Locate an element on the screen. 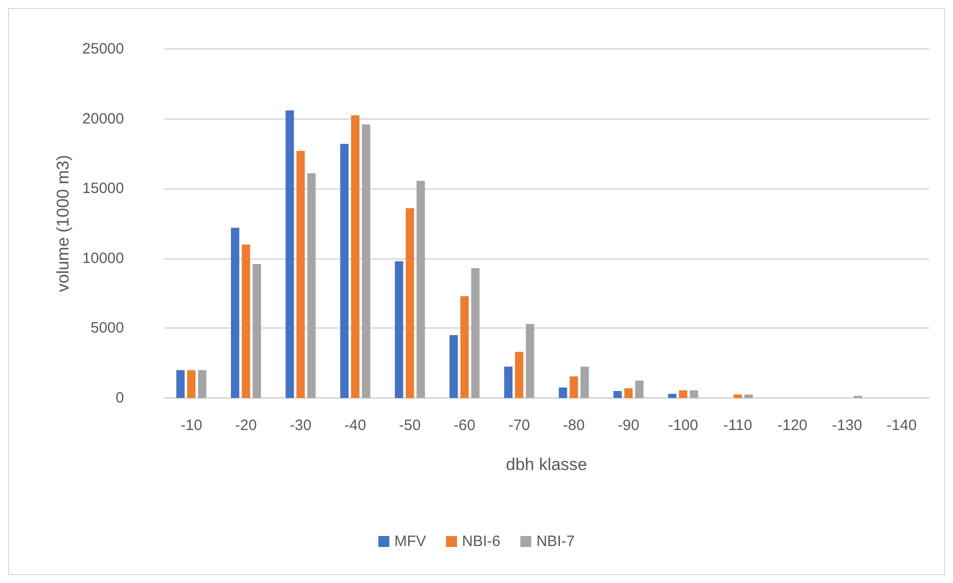 This screenshot has height=583, width=953. x-tick-label: -40 is located at coordinates (355, 425).